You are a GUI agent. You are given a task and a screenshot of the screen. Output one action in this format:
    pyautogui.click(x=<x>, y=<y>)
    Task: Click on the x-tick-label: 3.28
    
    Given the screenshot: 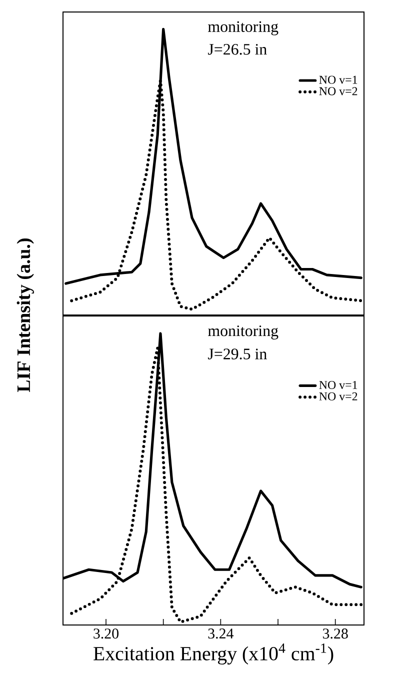 What is the action you would take?
    pyautogui.click(x=335, y=633)
    